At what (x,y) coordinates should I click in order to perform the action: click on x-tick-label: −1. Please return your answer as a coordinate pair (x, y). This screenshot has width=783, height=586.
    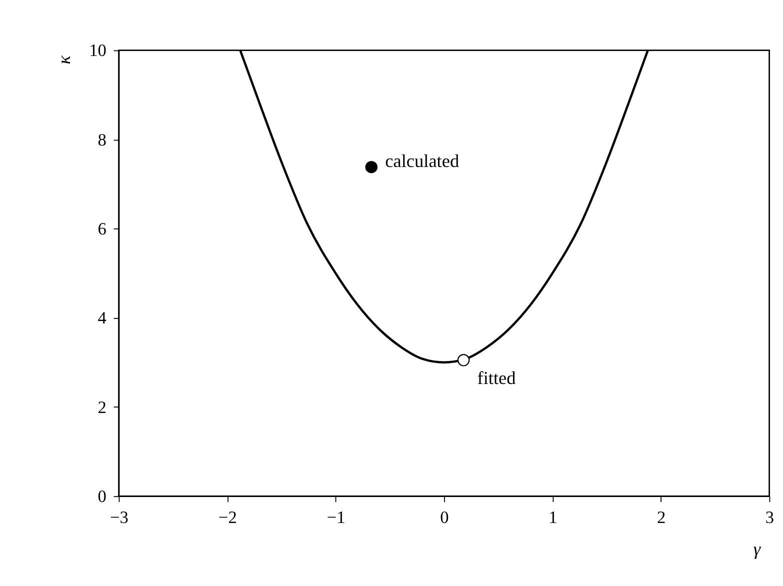
    Looking at the image, I should click on (336, 518).